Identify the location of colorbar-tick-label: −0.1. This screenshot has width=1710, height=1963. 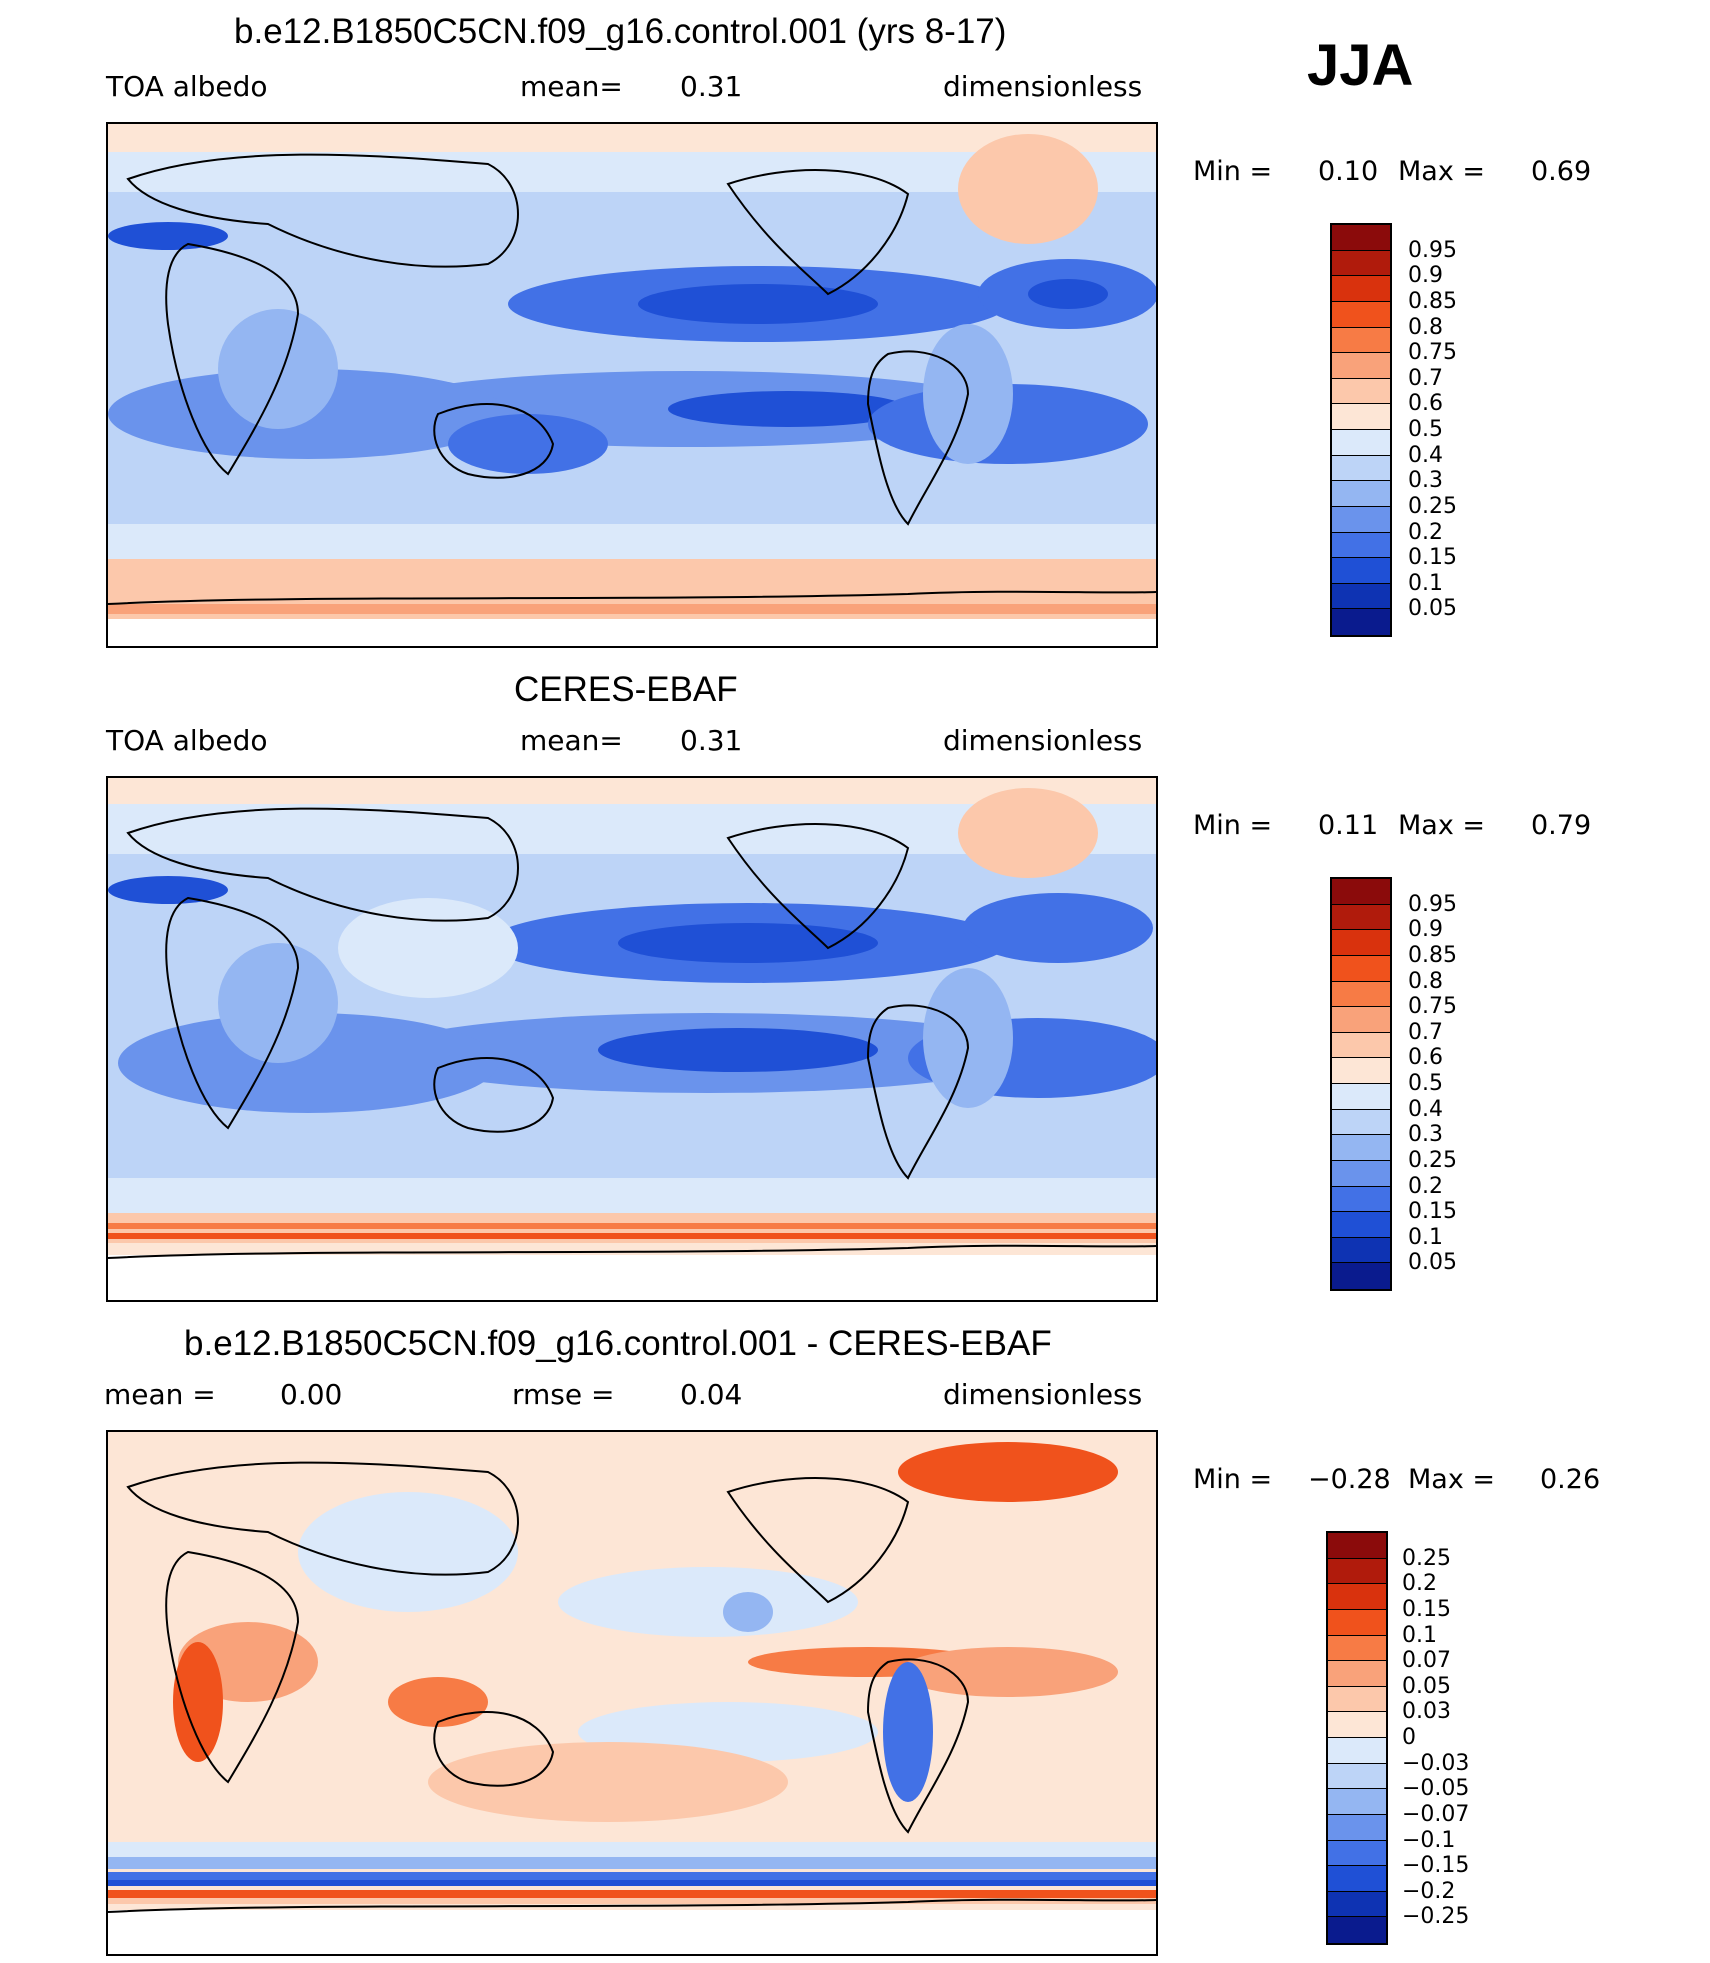
(1429, 1840).